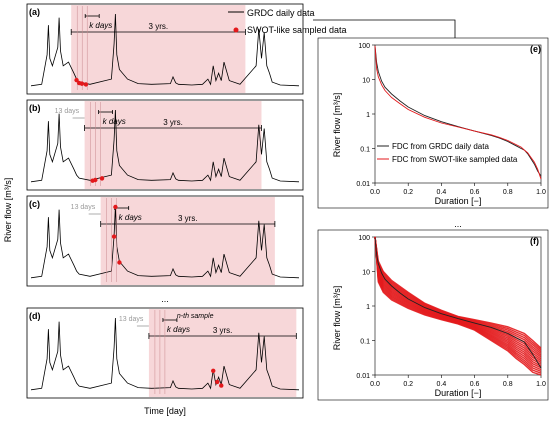 This screenshot has height=423, width=550. What do you see at coordinates (384, 29) in the screenshot?
I see `connector-arrow` at bounding box center [384, 29].